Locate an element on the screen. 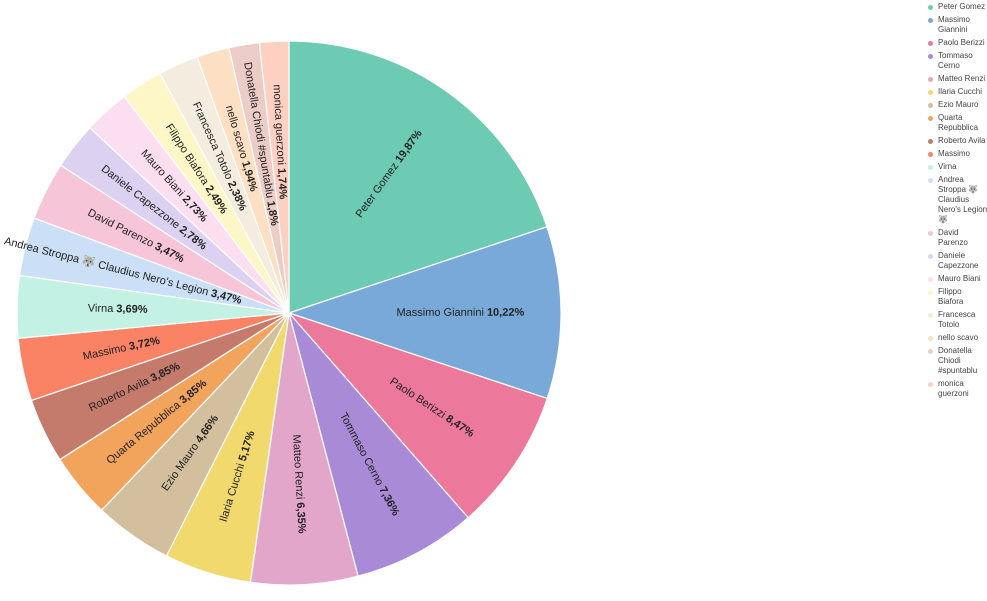 This screenshot has width=987, height=601. legend-label: Tommaso Cerno is located at coordinates (955, 60).